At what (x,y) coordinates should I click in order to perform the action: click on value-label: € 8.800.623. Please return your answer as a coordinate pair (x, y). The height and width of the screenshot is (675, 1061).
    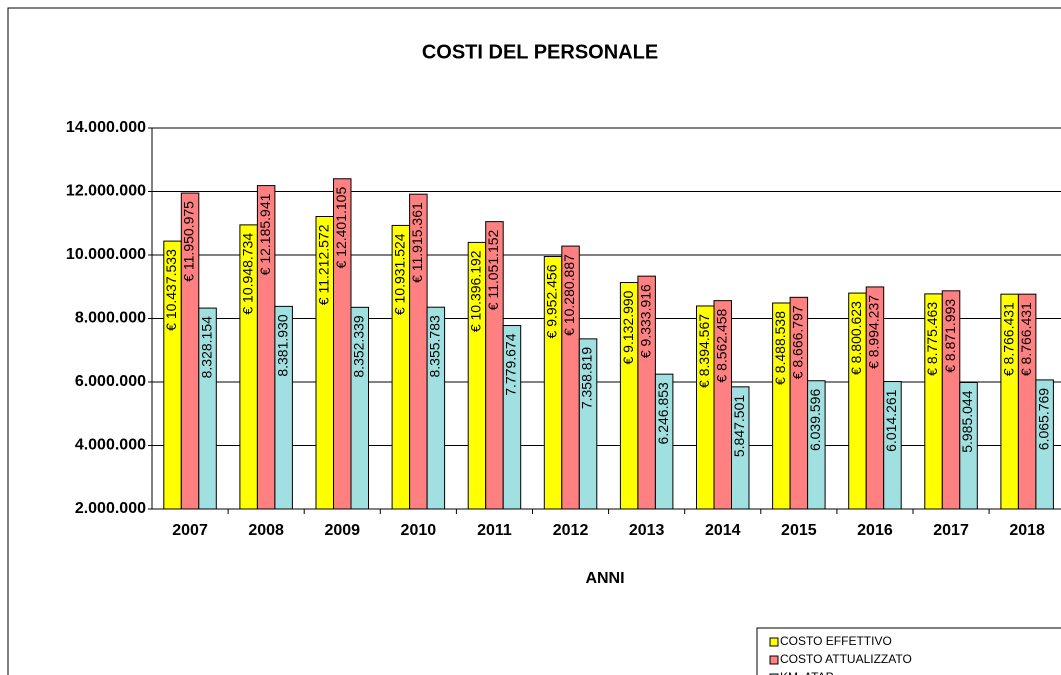
    Looking at the image, I should click on (856, 338).